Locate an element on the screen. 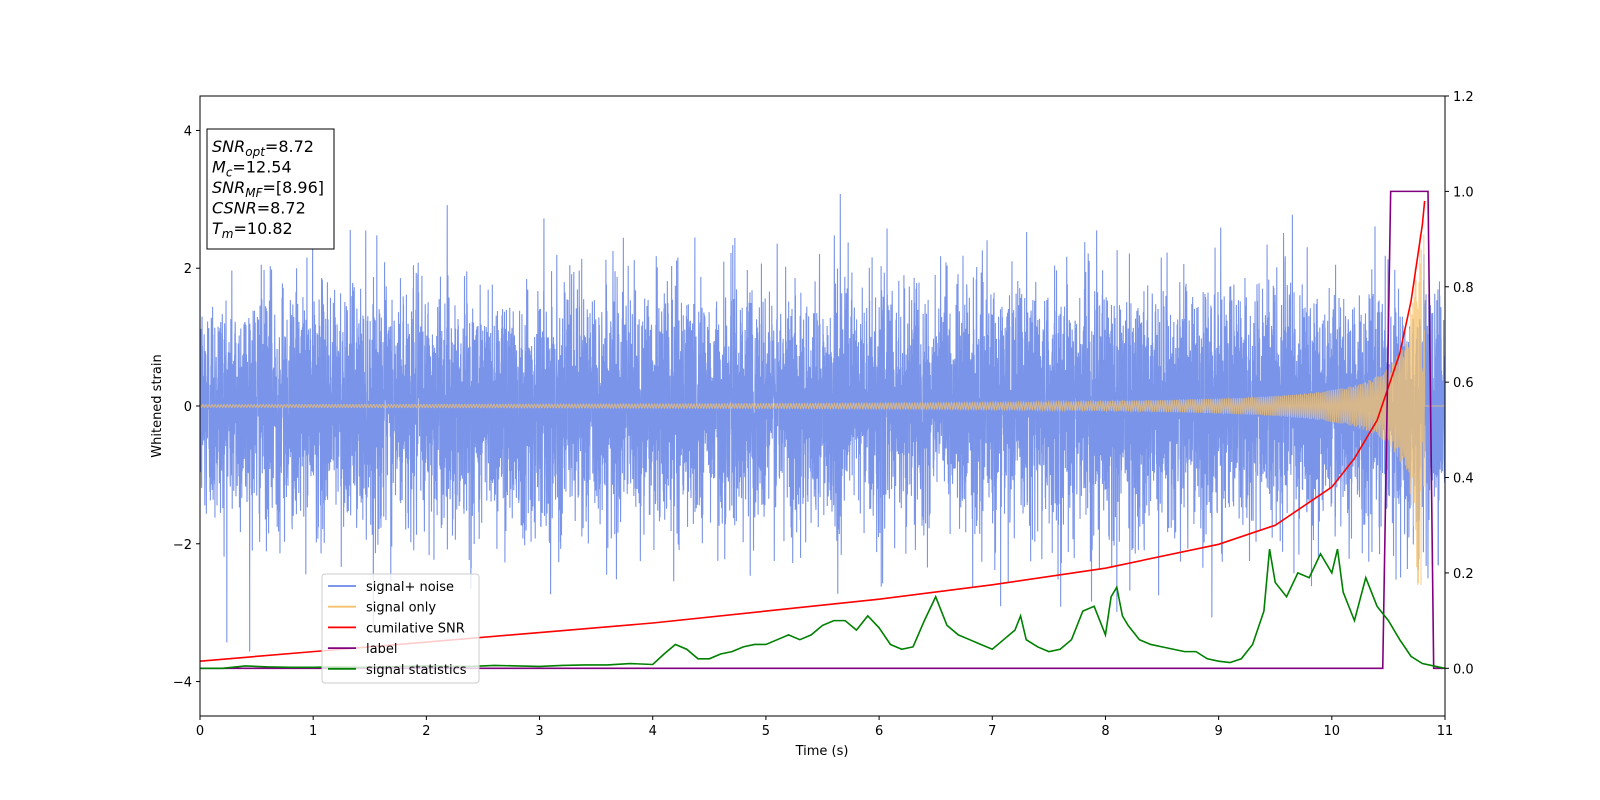  x-tick-label: 10 is located at coordinates (1332, 731).